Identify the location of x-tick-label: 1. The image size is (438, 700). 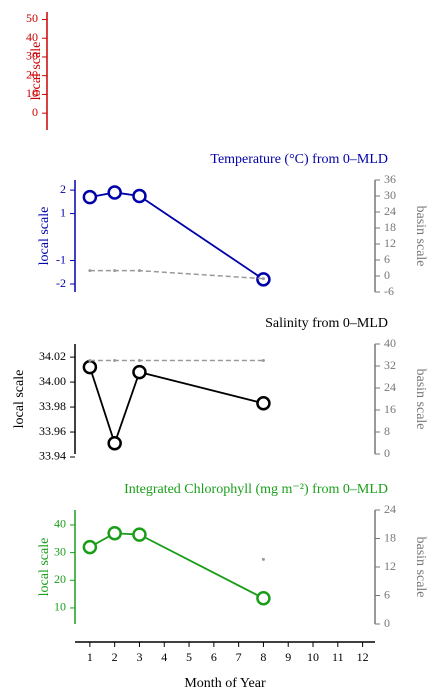
(90, 657).